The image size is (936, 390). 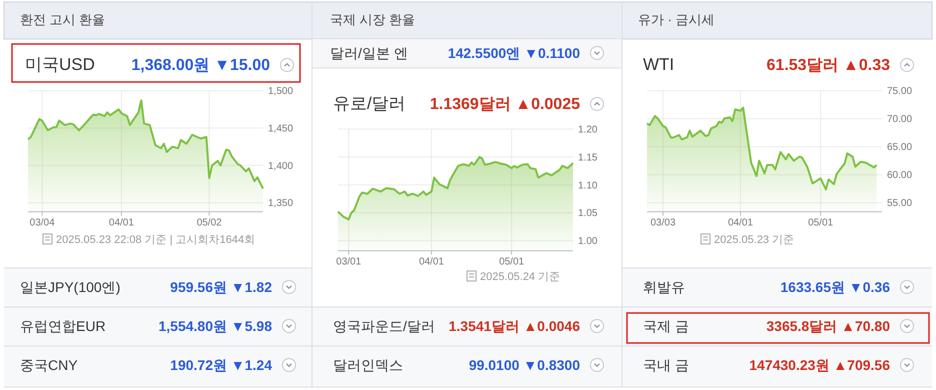 I want to click on y-tick-label: 1,450, so click(x=281, y=129).